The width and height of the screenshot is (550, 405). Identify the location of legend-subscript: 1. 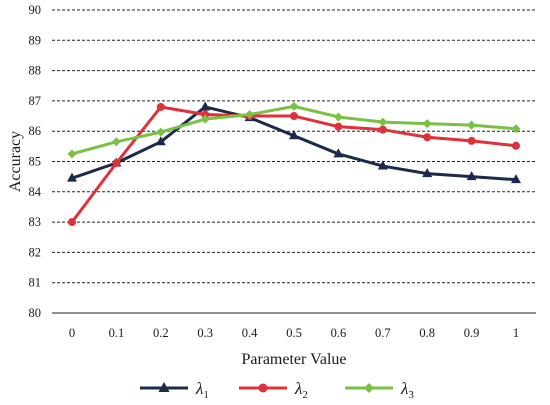
(206, 395).